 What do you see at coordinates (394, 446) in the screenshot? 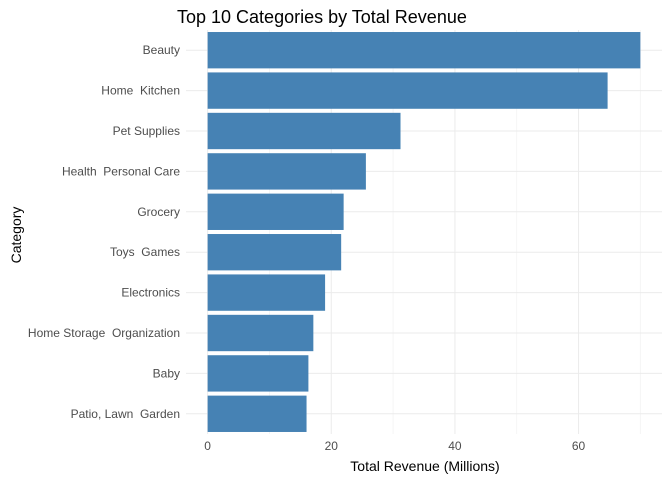
I see `x-tick-labels: 0 20 40 60` at bounding box center [394, 446].